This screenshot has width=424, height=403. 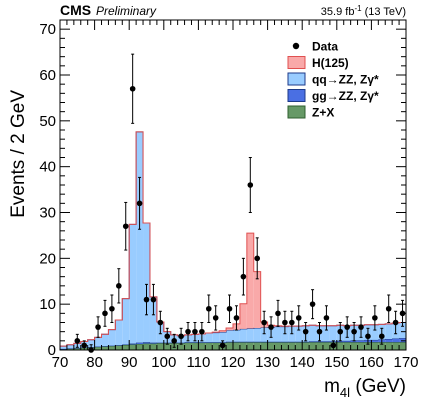 What do you see at coordinates (47, 29) in the screenshot?
I see `y-tick-label: 70` at bounding box center [47, 29].